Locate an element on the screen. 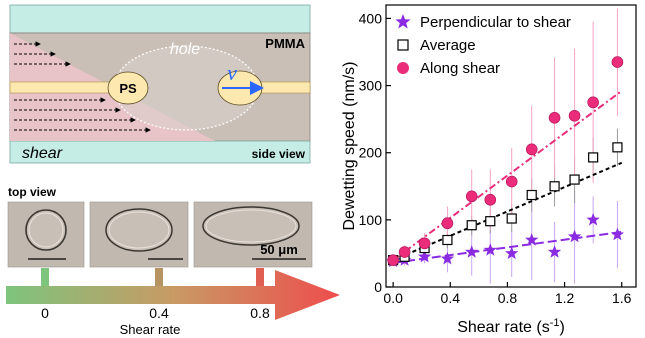 Image resolution: width=645 pixels, height=338 pixels. y-tick-label: 400 is located at coordinates (371, 18).